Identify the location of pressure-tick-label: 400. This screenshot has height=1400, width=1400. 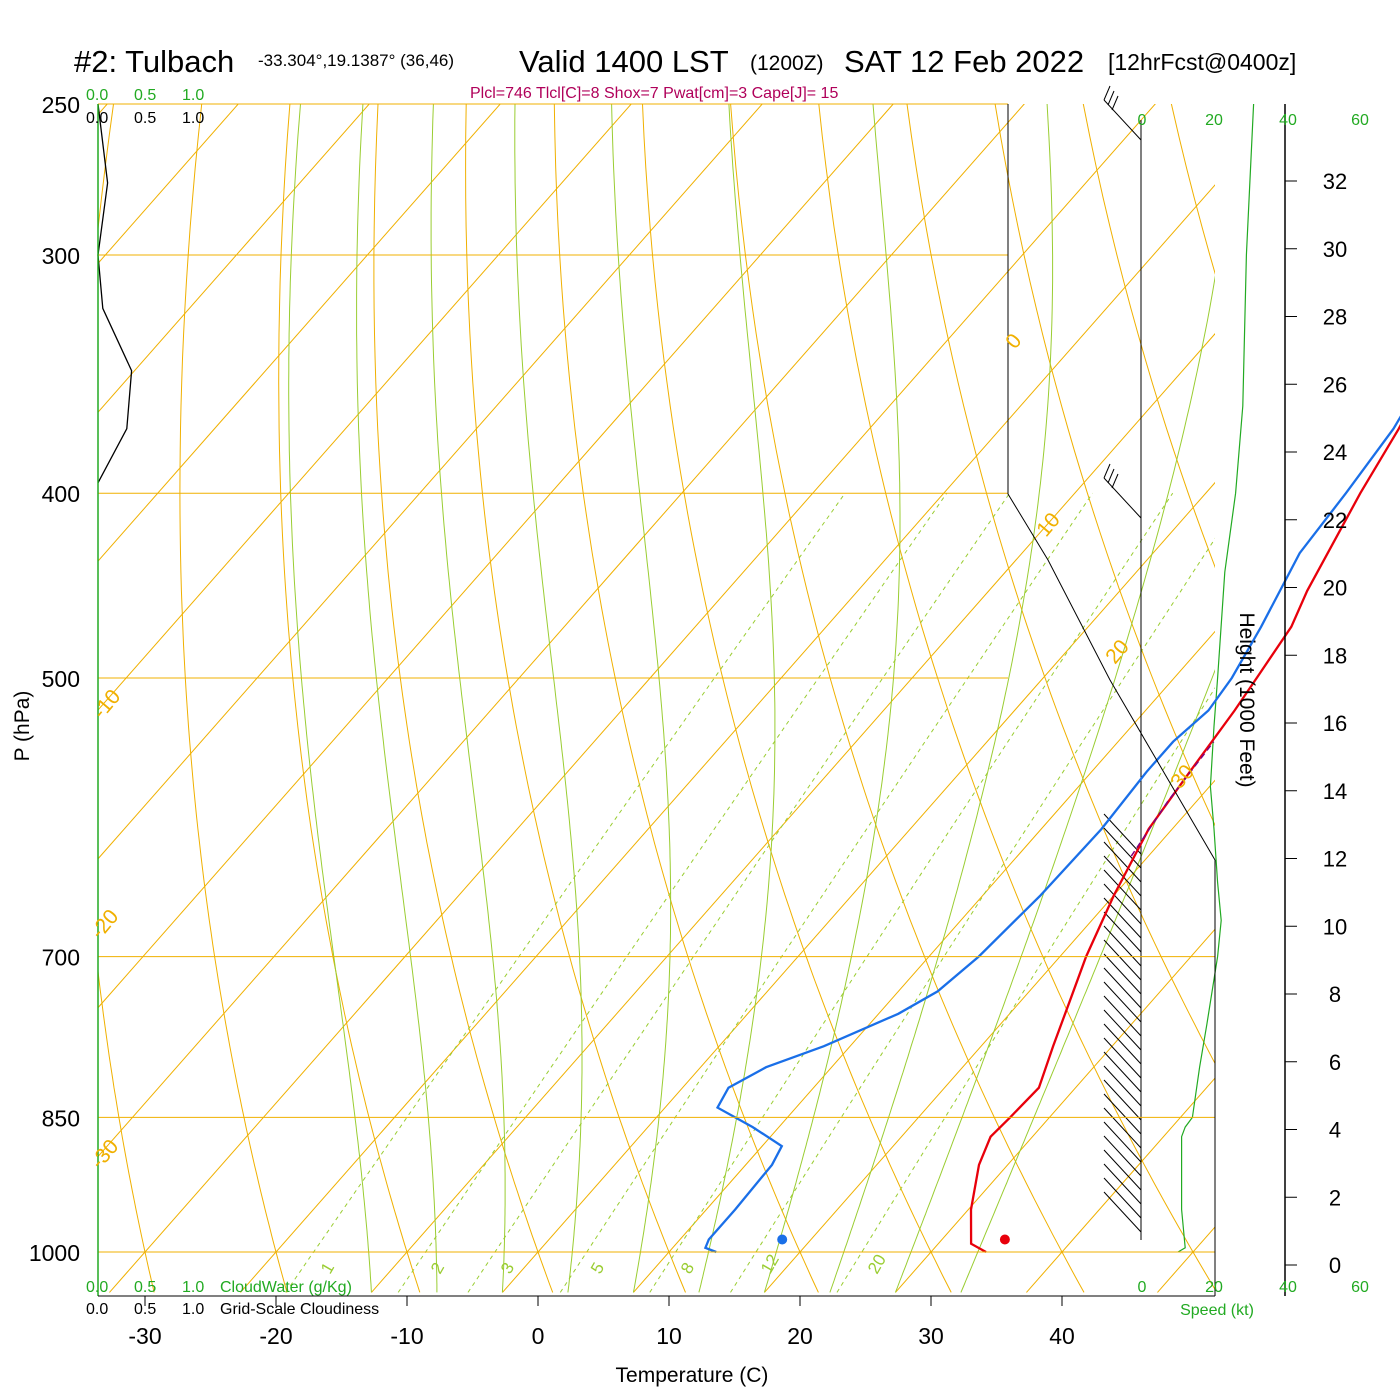
(61, 494).